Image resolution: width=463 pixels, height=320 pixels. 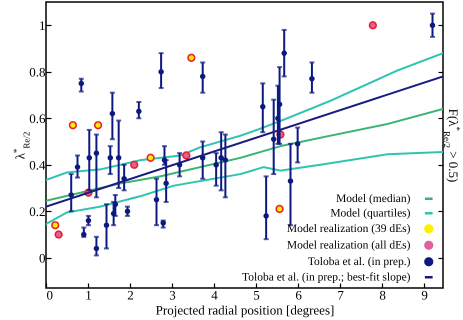 I want to click on legend-label: Toloba et al. (in prep.), so click(x=359, y=262).